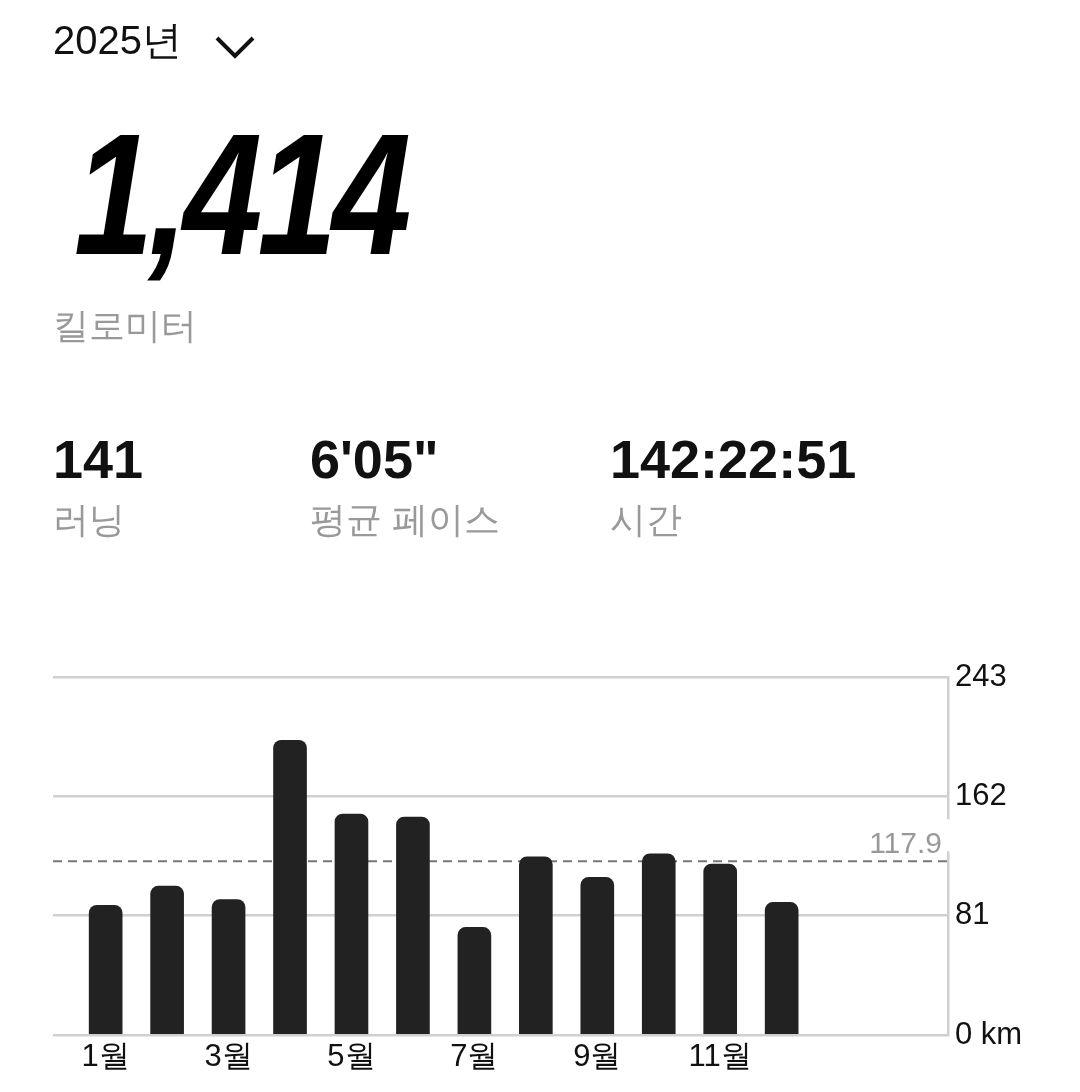  I want to click on y-tick-label: 243, so click(981, 675).